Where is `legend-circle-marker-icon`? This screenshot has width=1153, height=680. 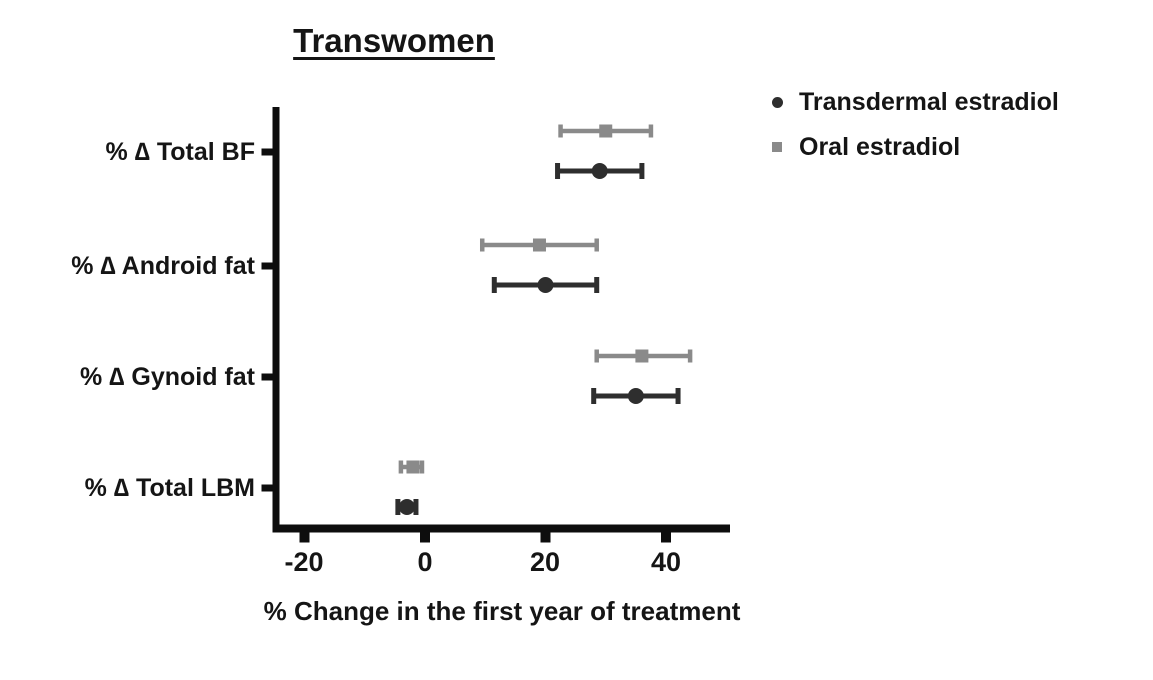 legend-circle-marker-icon is located at coordinates (777, 102).